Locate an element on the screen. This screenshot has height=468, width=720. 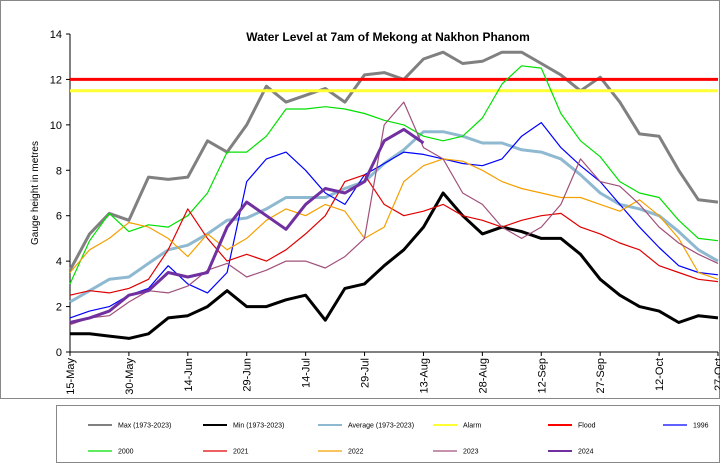
y-tick-label: 4 is located at coordinates (59, 262).